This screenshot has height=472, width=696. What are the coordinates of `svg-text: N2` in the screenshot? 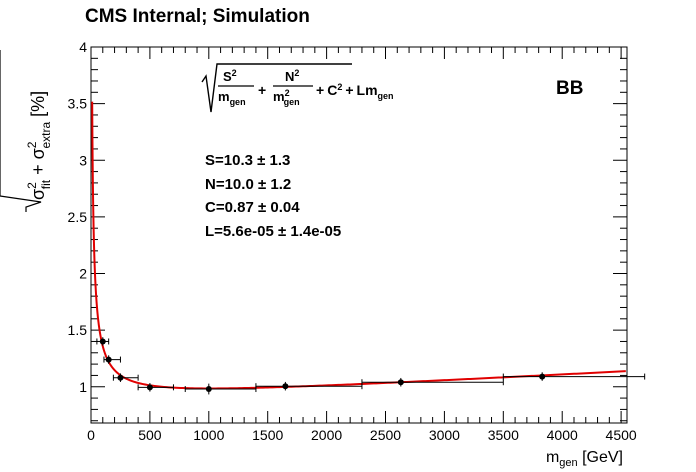 It's located at (292, 76).